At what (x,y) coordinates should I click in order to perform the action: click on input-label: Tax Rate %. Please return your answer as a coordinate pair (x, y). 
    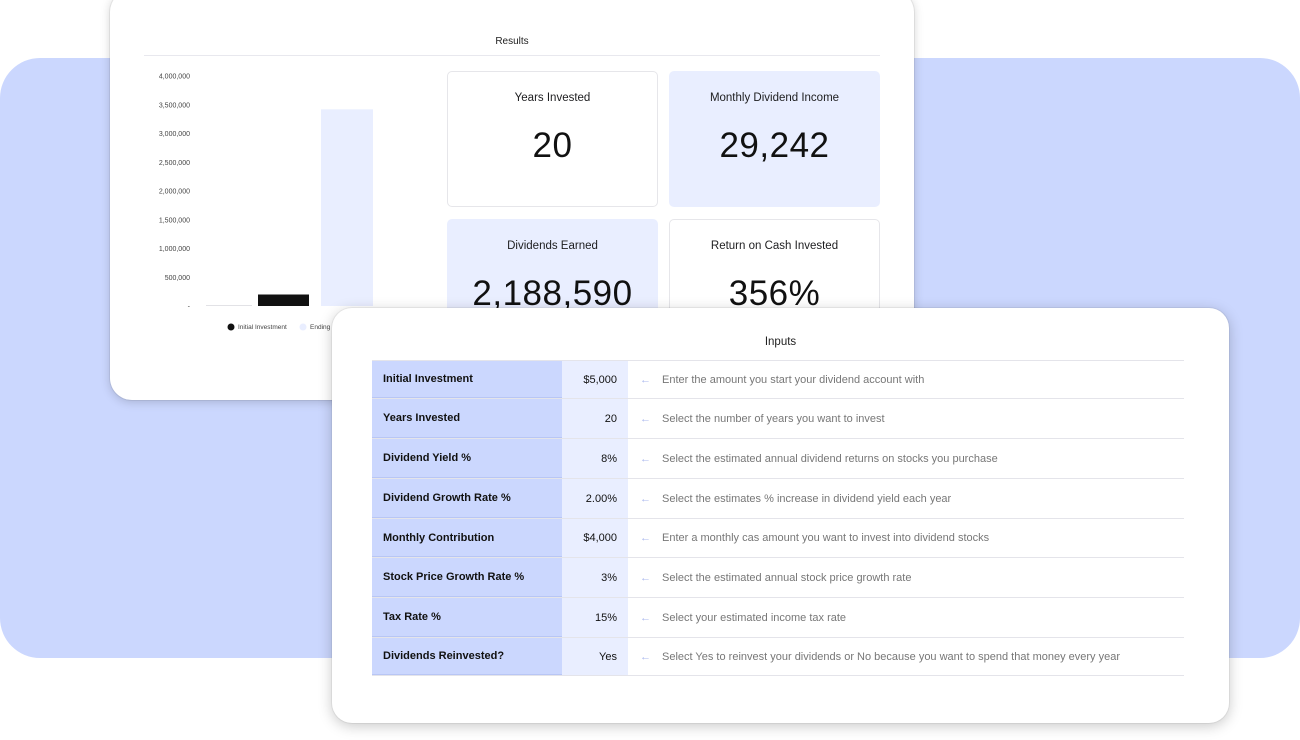
    Looking at the image, I should click on (467, 617).